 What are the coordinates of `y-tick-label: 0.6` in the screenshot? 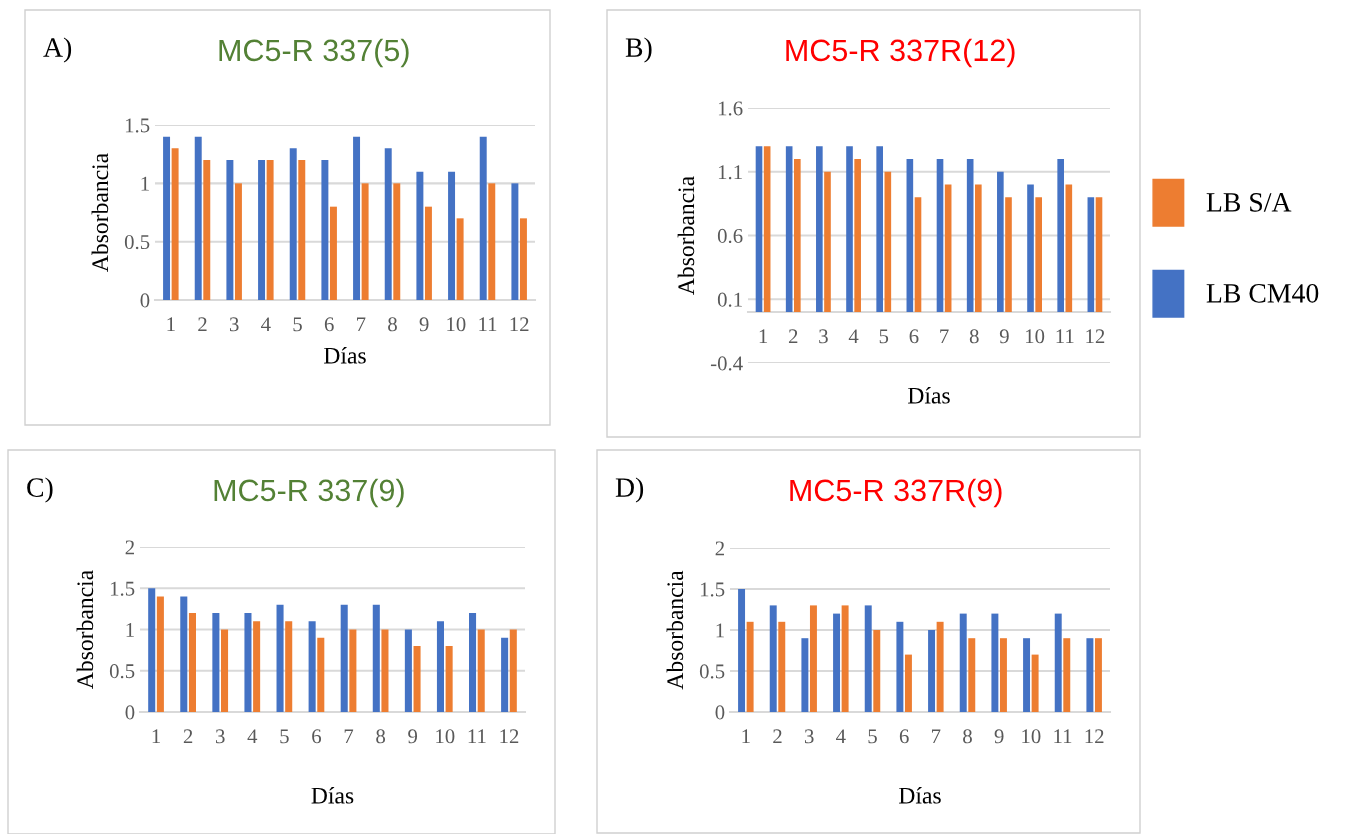 It's located at (730, 236).